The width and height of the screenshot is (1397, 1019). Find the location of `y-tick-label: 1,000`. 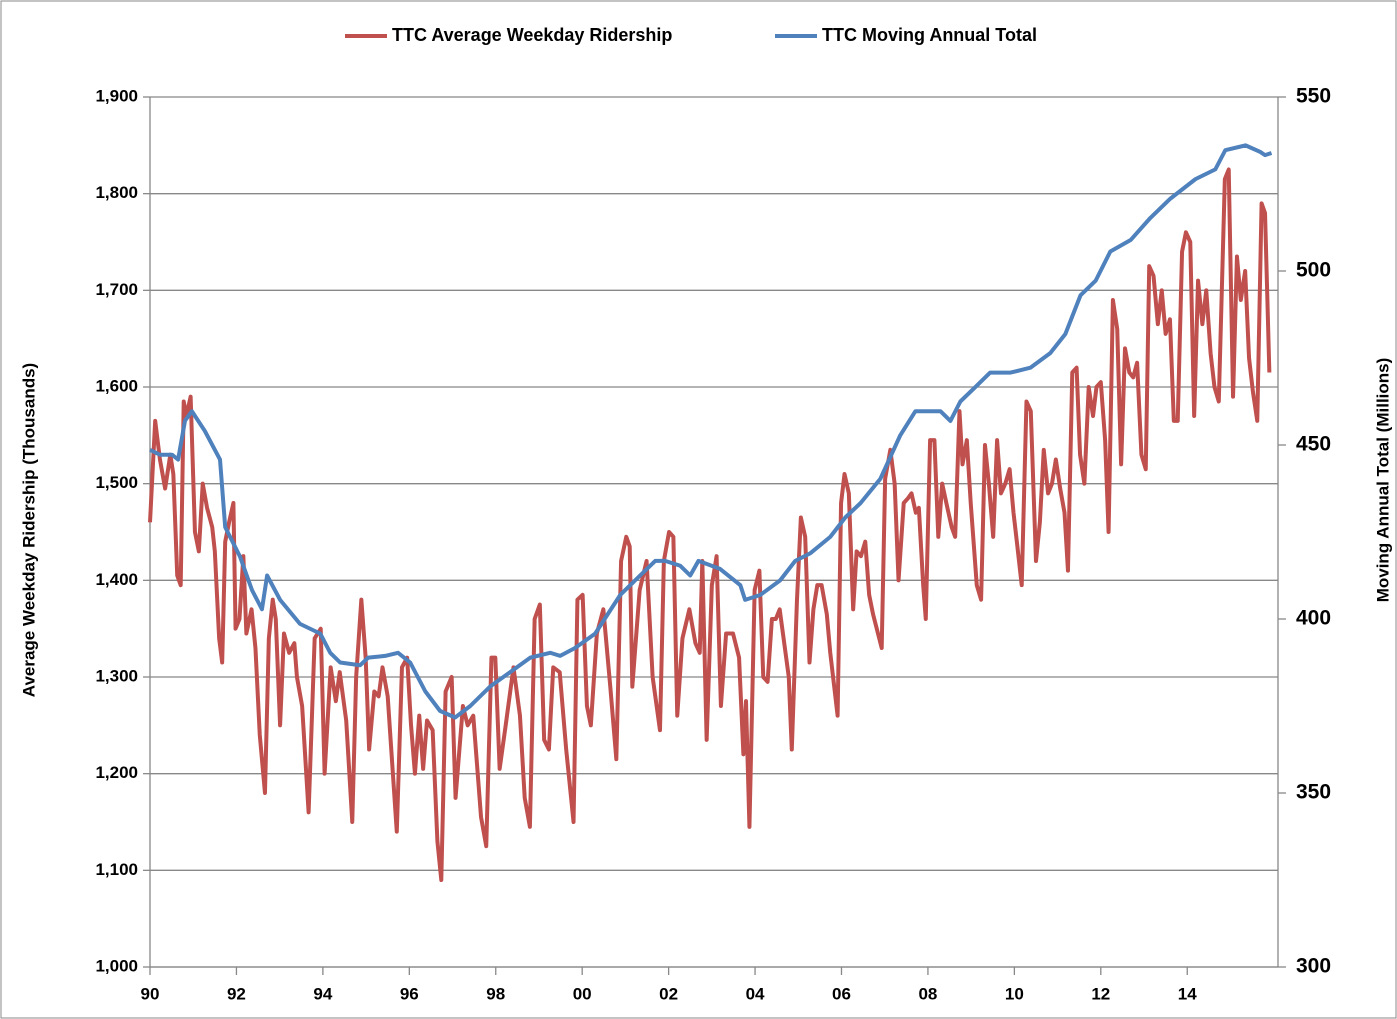

y-tick-label: 1,000 is located at coordinates (116, 965).